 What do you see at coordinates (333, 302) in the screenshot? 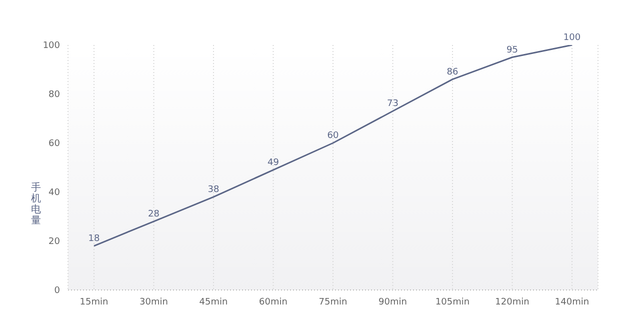
I see `x-tick-label: 75min` at bounding box center [333, 302].